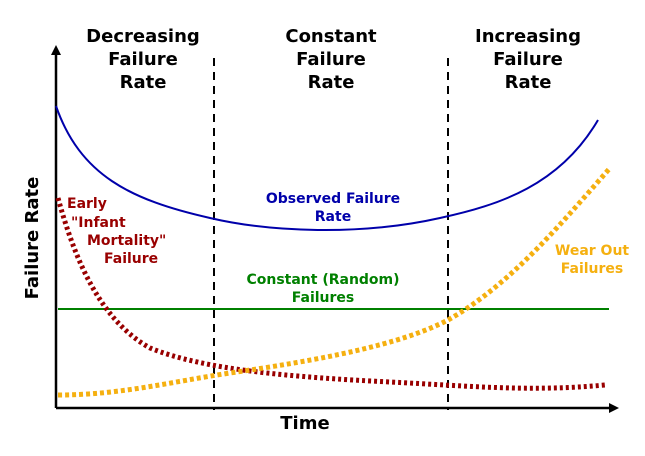 This screenshot has width=645, height=456. I want to click on wearout-label-line-2: Failures, so click(592, 269).